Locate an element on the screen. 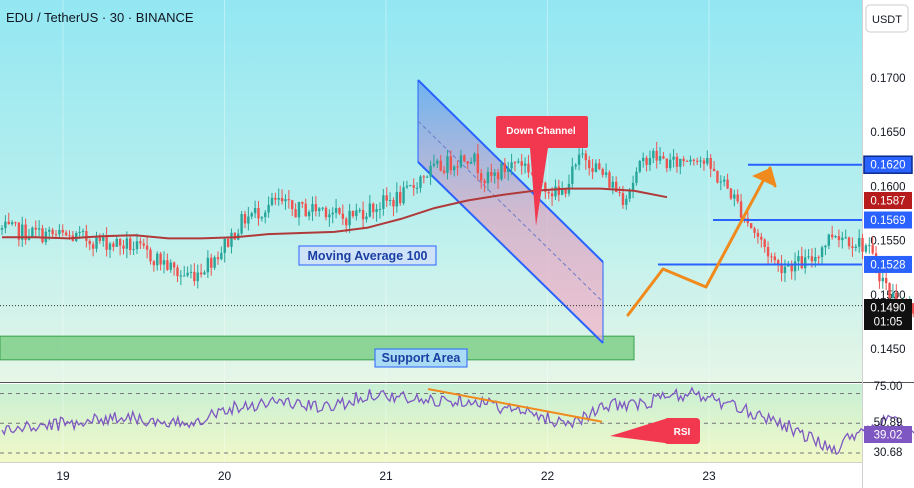 This screenshot has height=488, width=914. rsi-callout: RSI is located at coordinates (655, 431).